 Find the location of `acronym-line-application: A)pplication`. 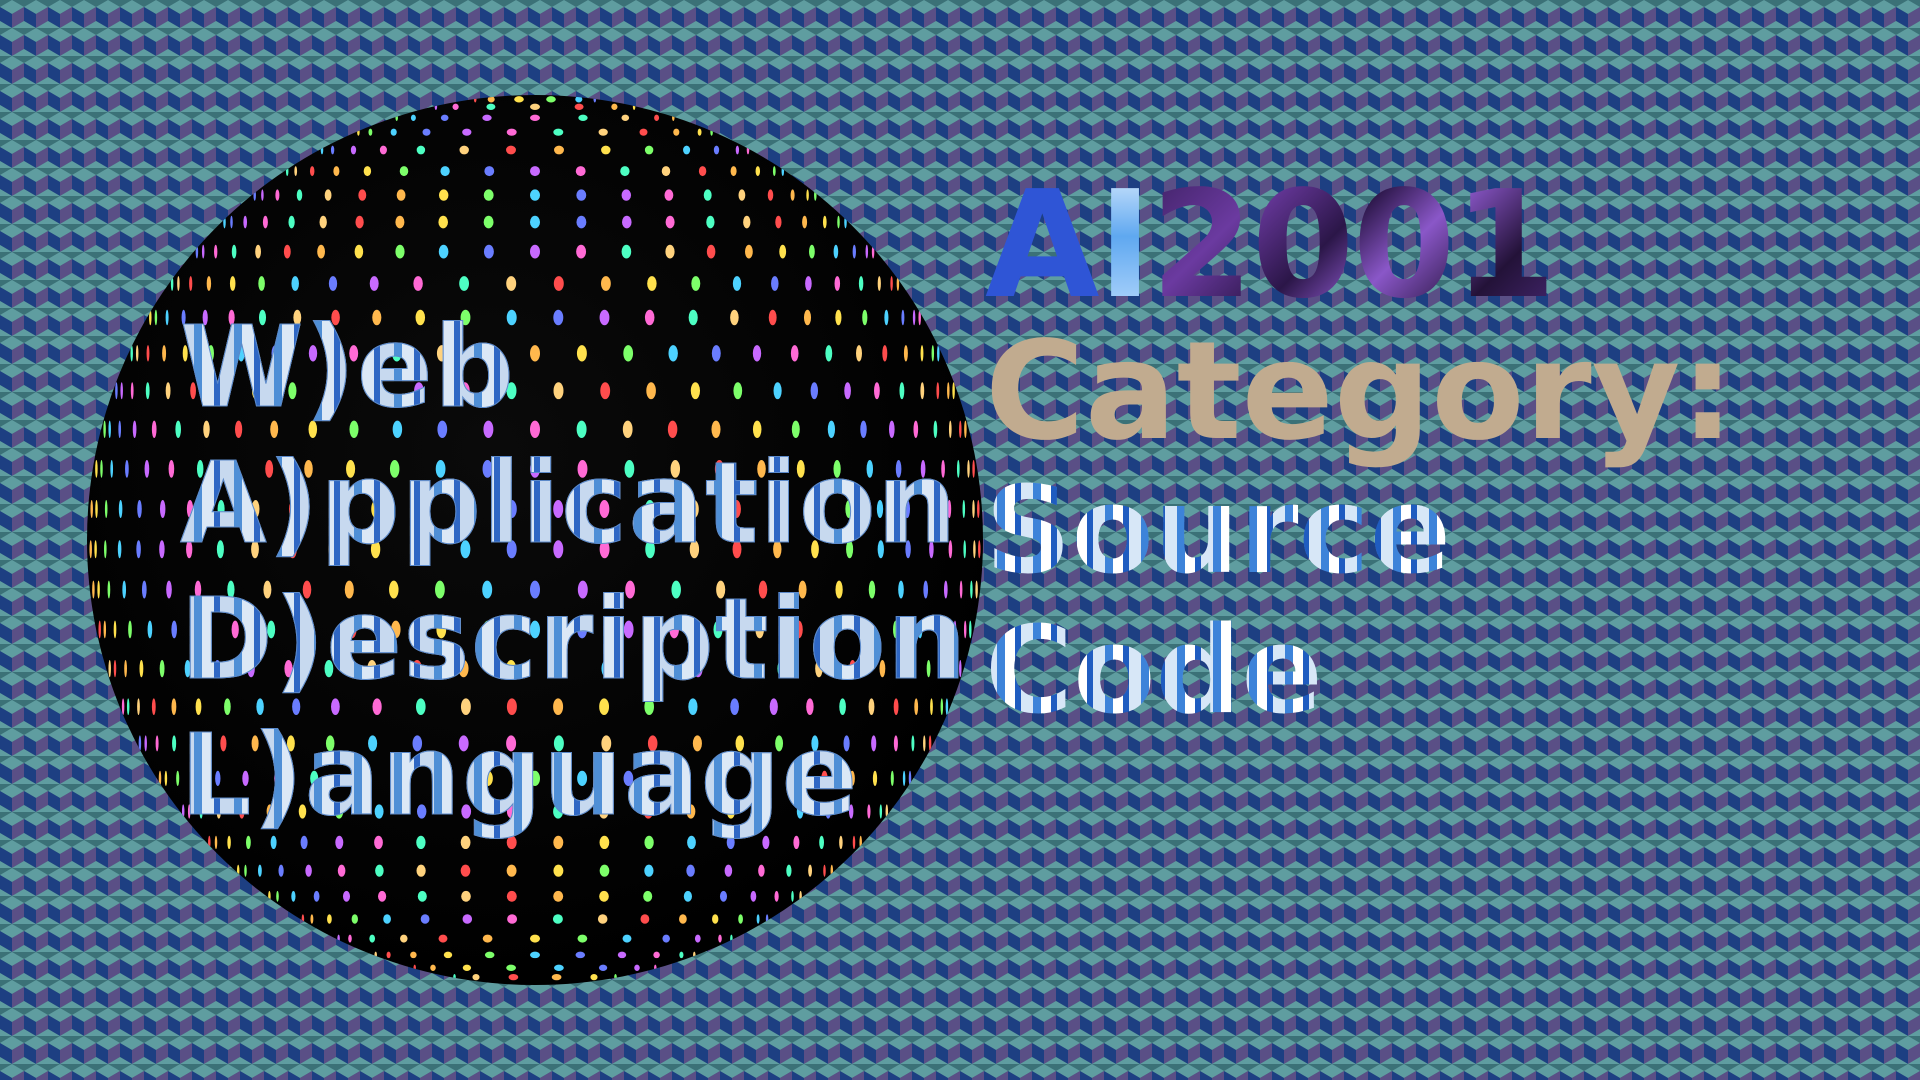

acronym-line-application: A)pplication is located at coordinates (574, 504).